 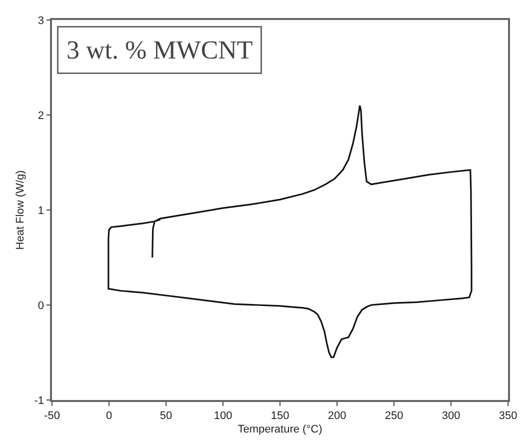 What do you see at coordinates (41, 116) in the screenshot?
I see `y-tick-label: 2` at bounding box center [41, 116].